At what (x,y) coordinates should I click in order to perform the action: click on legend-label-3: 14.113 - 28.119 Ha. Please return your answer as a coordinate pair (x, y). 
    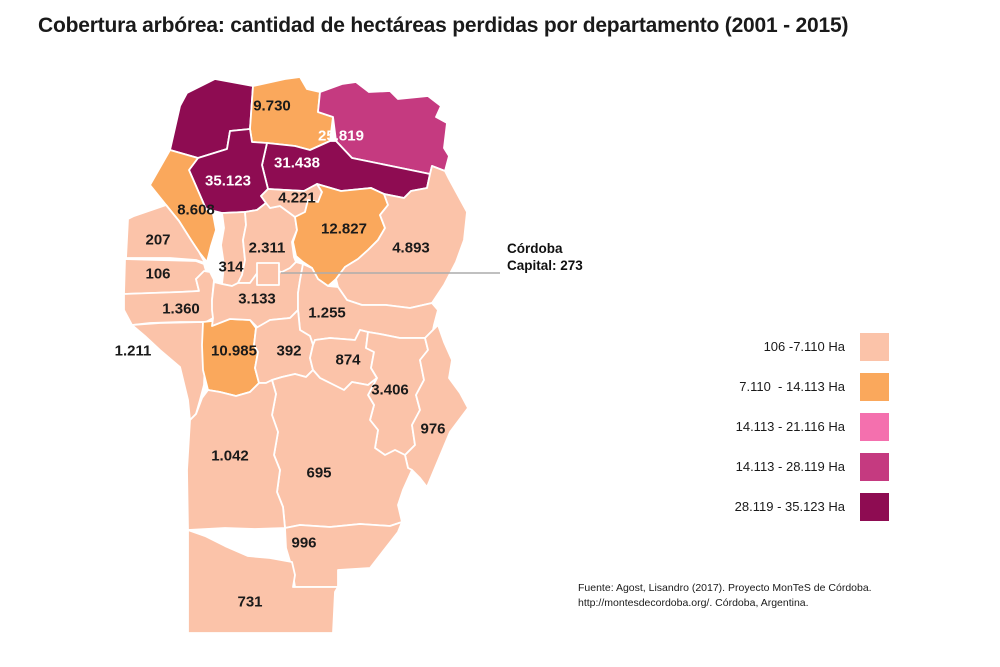
    Looking at the image, I should click on (790, 466).